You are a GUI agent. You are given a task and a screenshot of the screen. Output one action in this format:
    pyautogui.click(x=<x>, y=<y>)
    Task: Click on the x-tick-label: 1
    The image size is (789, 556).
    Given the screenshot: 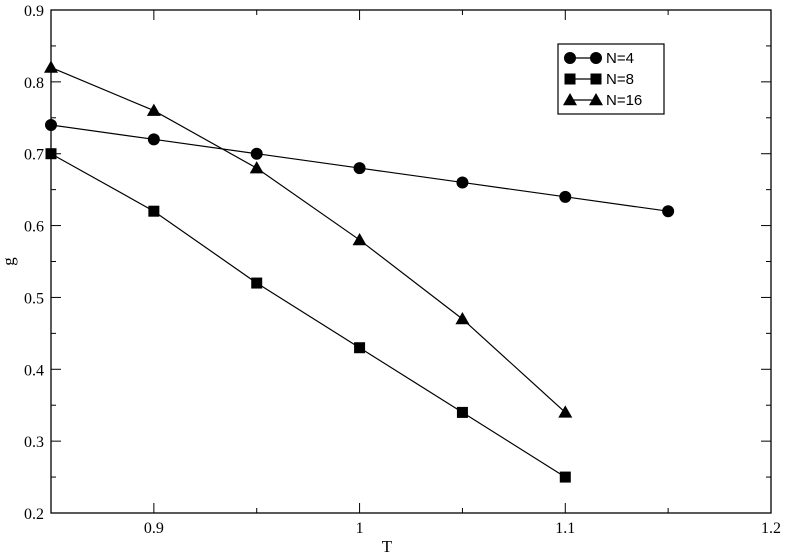 What is the action you would take?
    pyautogui.click(x=360, y=528)
    